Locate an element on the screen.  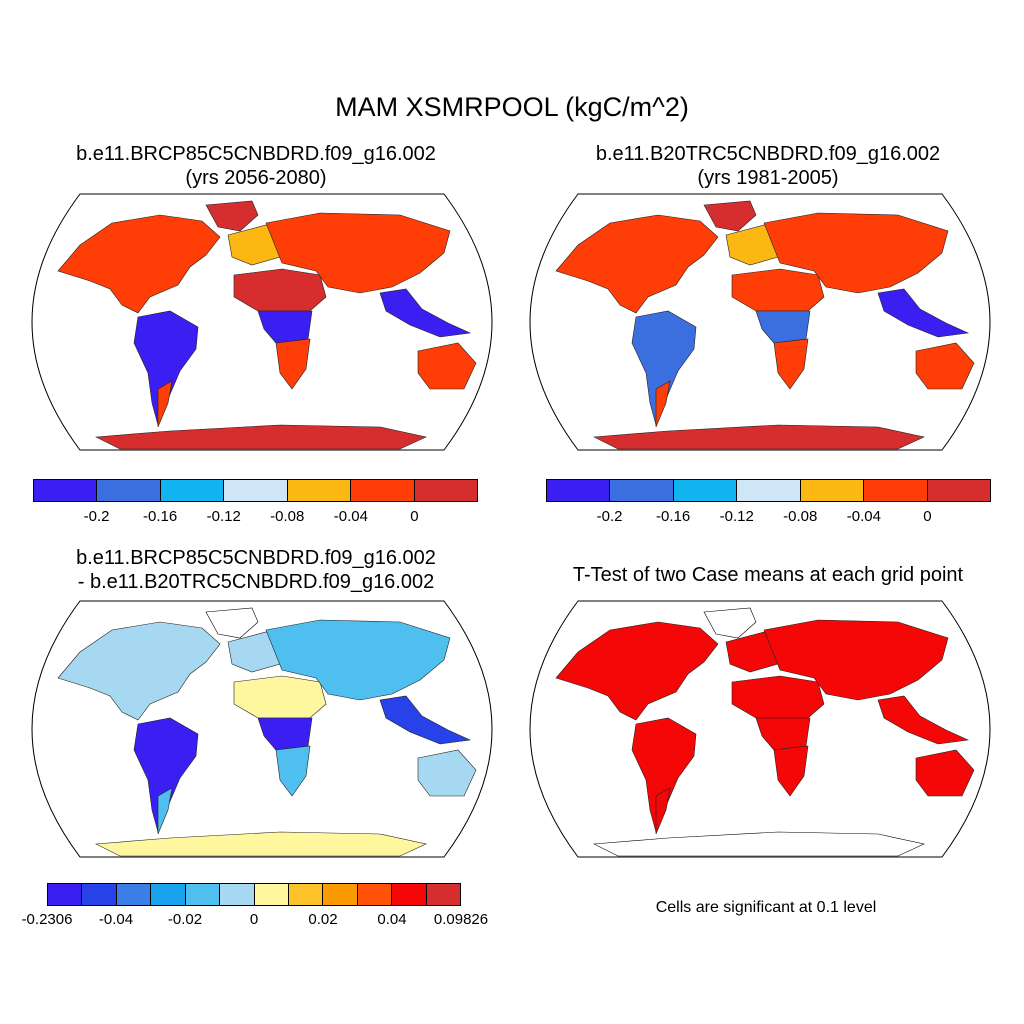
panel-2-title-line1: b.e11.B20TRC5CNBDRD.f09_g16.002 is located at coordinates (768, 154).